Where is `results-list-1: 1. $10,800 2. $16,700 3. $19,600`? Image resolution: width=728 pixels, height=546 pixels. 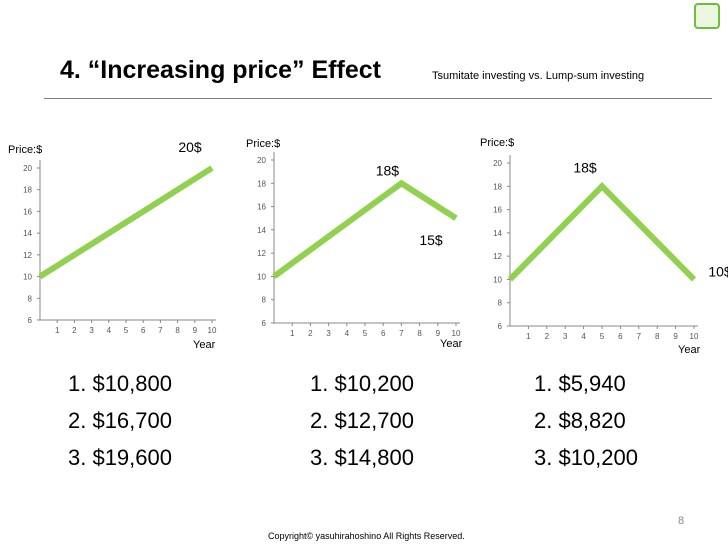 results-list-1: 1. $10,800 2. $16,700 3. $19,600 is located at coordinates (120, 420).